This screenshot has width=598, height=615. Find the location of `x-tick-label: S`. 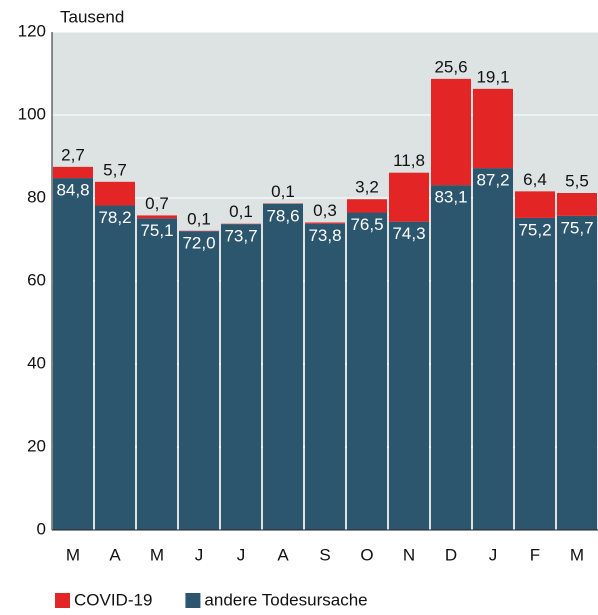

x-tick-label: S is located at coordinates (324, 554).